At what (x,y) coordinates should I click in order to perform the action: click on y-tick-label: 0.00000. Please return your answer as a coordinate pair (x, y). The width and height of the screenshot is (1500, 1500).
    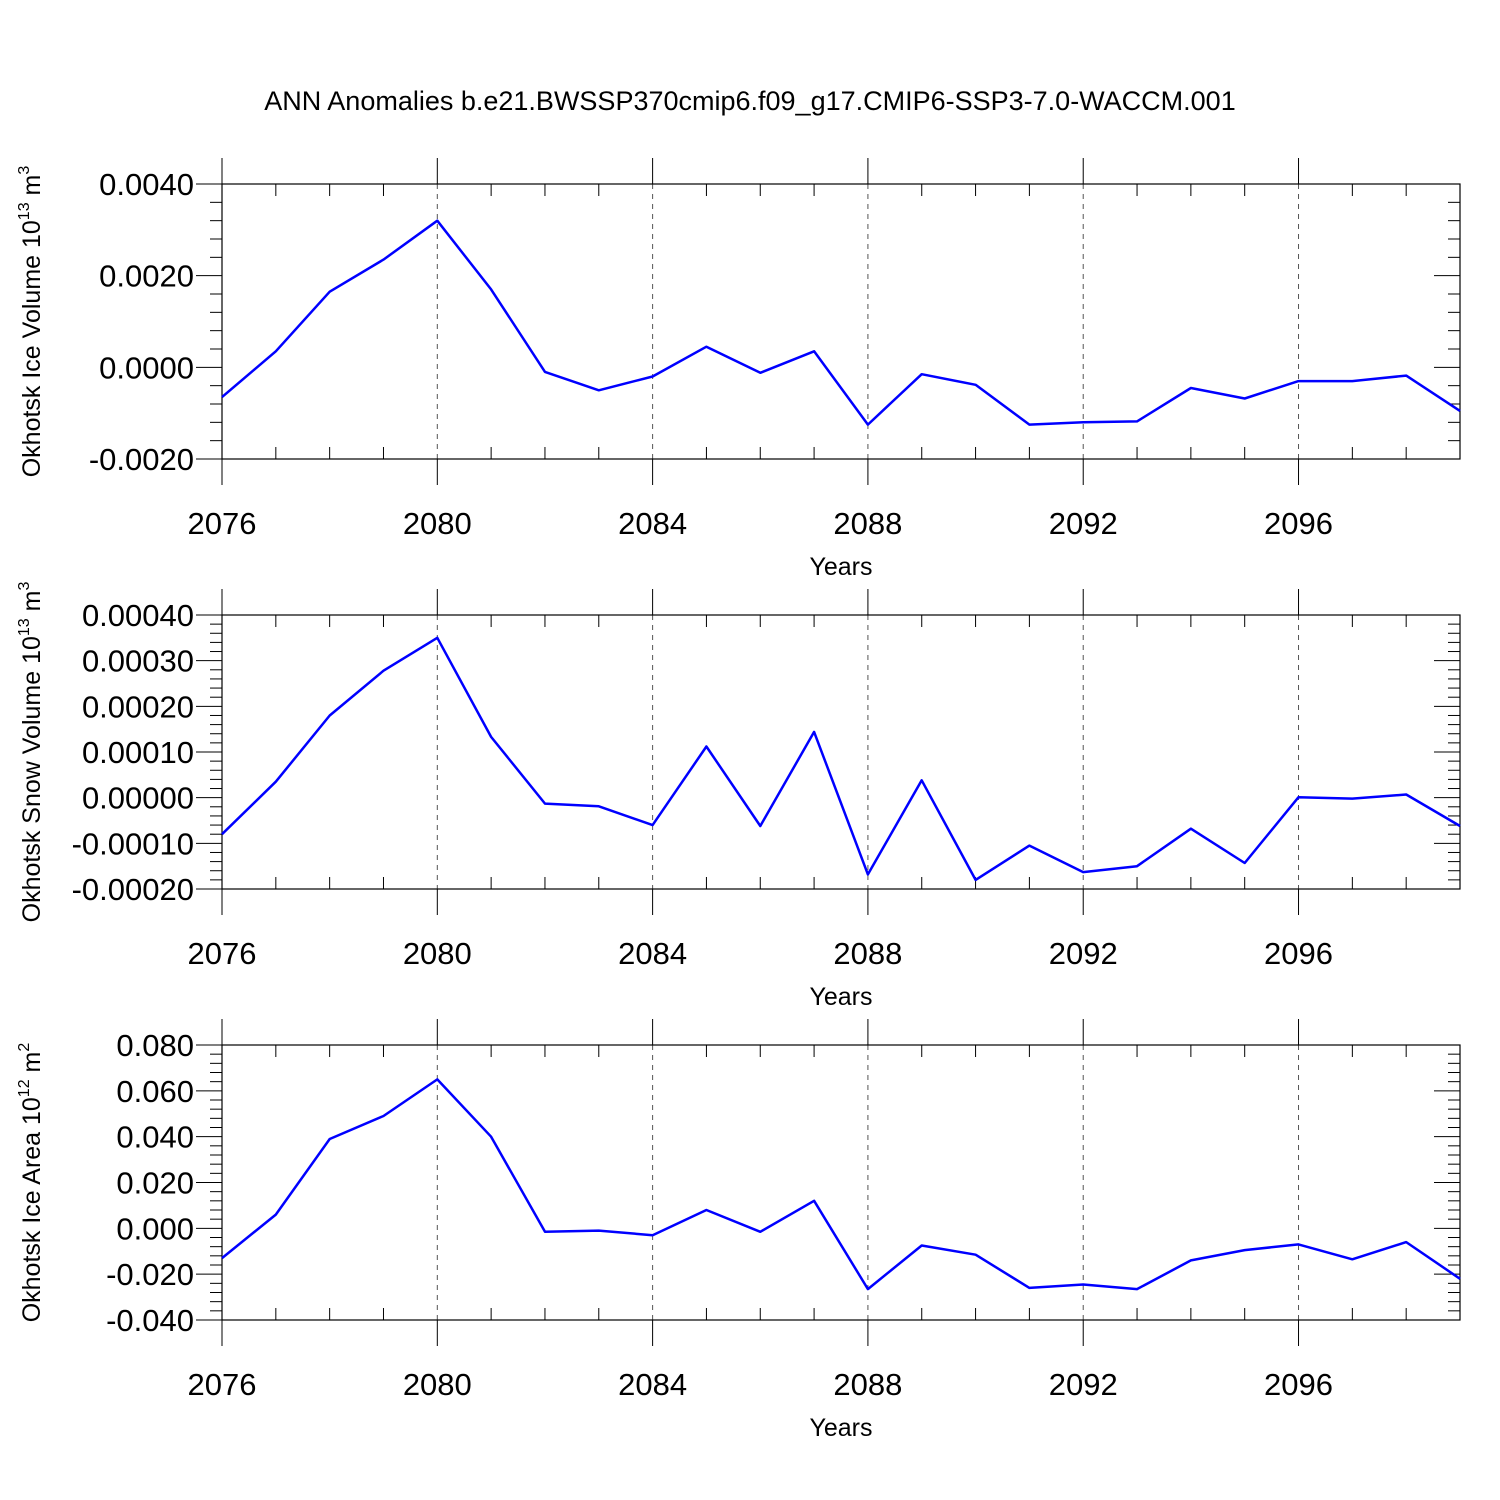
    Looking at the image, I should click on (138, 798).